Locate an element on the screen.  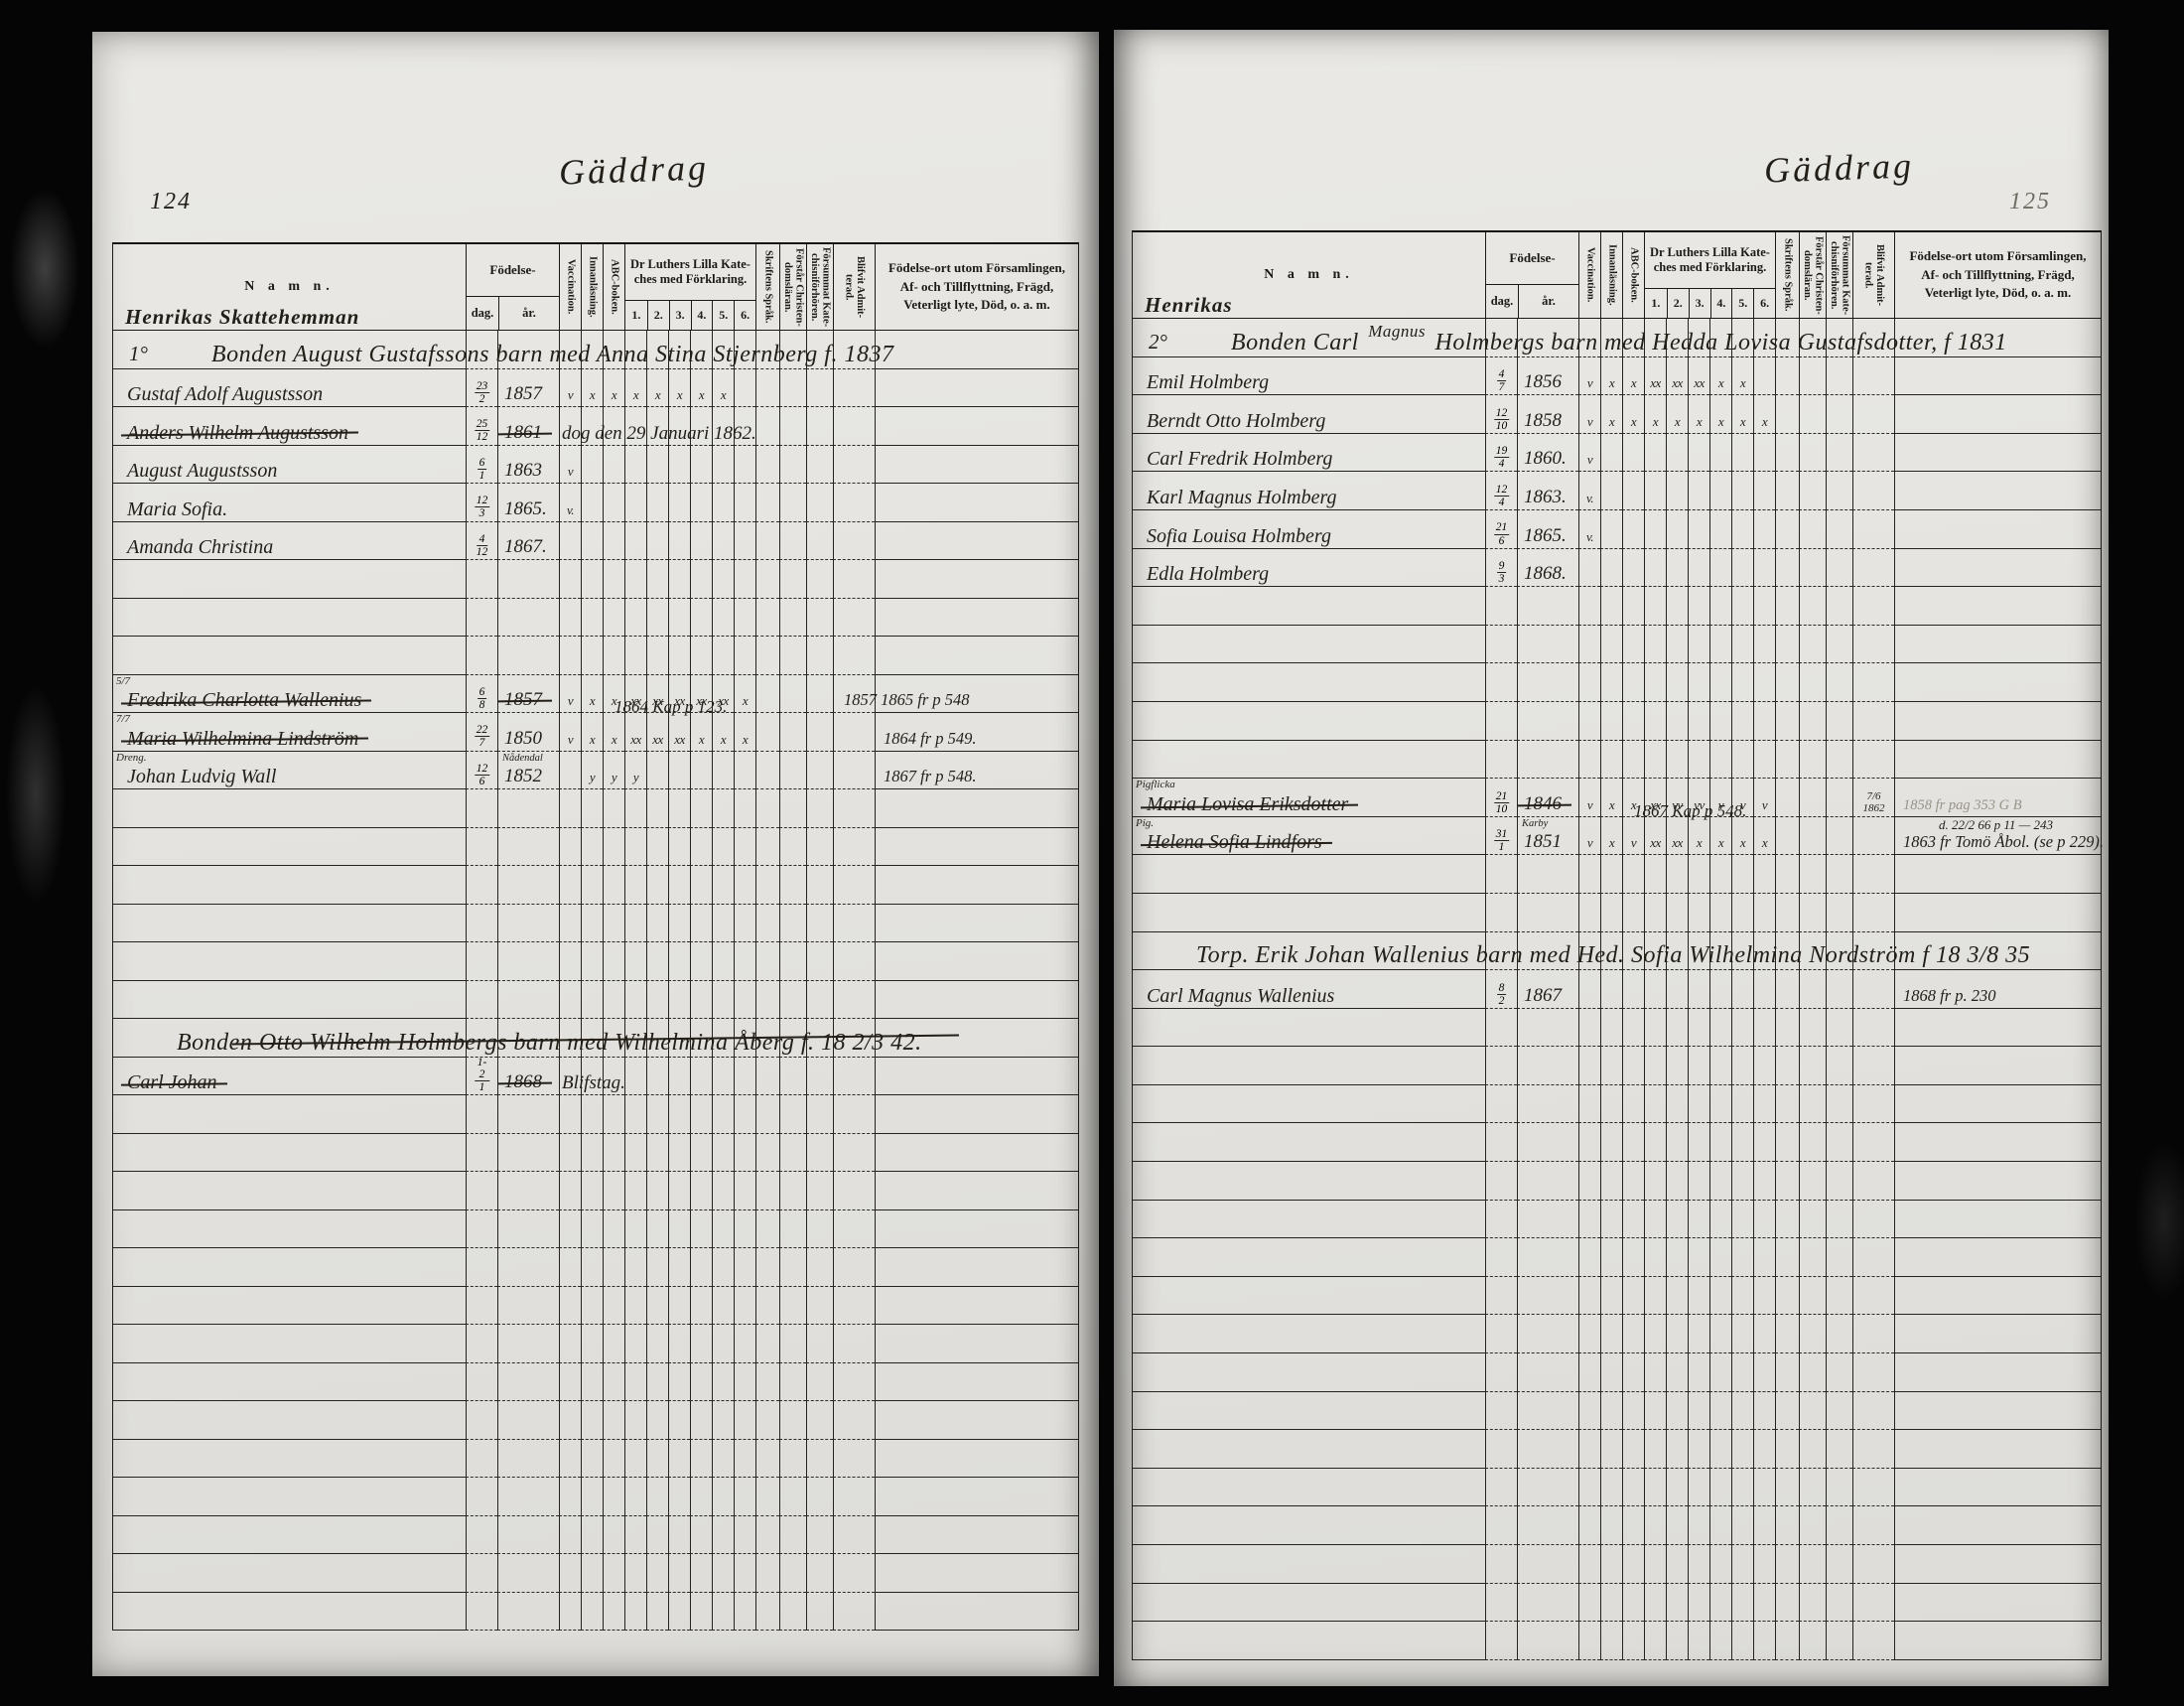
birth-day-cell: 12 3 is located at coordinates (481, 503).